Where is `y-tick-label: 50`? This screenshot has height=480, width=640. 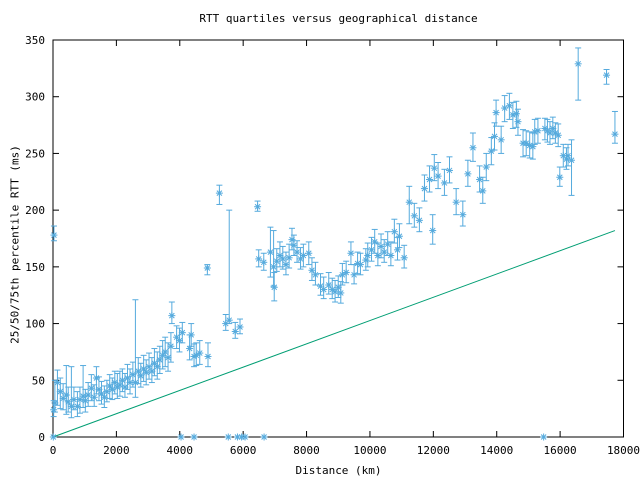
y-tick-label: 50 is located at coordinates (38, 380).